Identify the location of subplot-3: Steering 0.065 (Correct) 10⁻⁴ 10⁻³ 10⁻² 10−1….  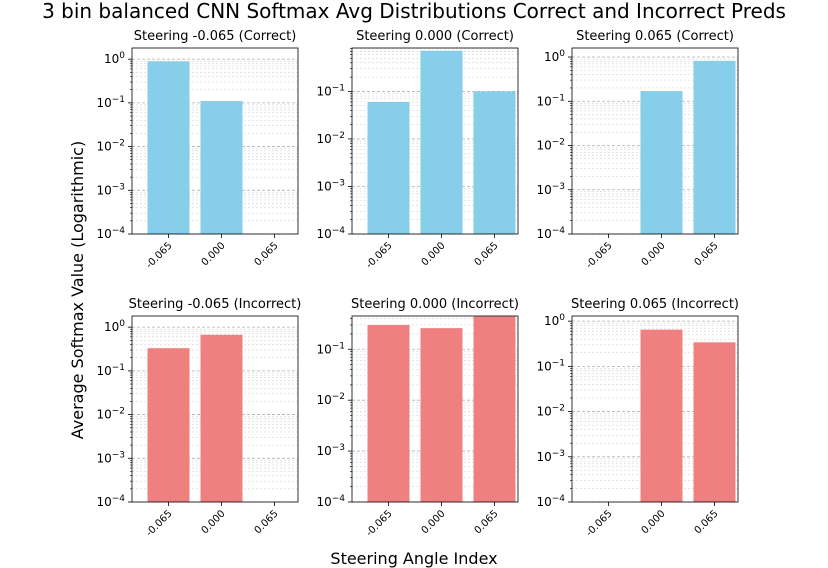
(637, 150).